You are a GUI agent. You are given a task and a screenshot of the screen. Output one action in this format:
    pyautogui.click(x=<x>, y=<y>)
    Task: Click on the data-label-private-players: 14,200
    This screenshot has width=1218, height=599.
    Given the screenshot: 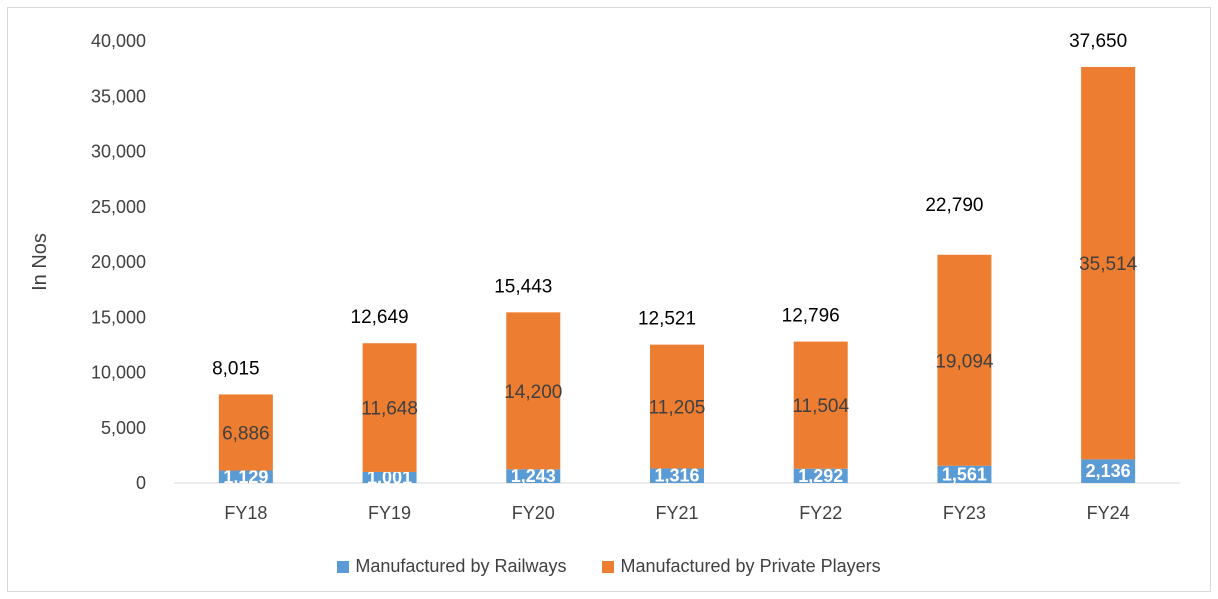 What is the action you would take?
    pyautogui.click(x=533, y=392)
    